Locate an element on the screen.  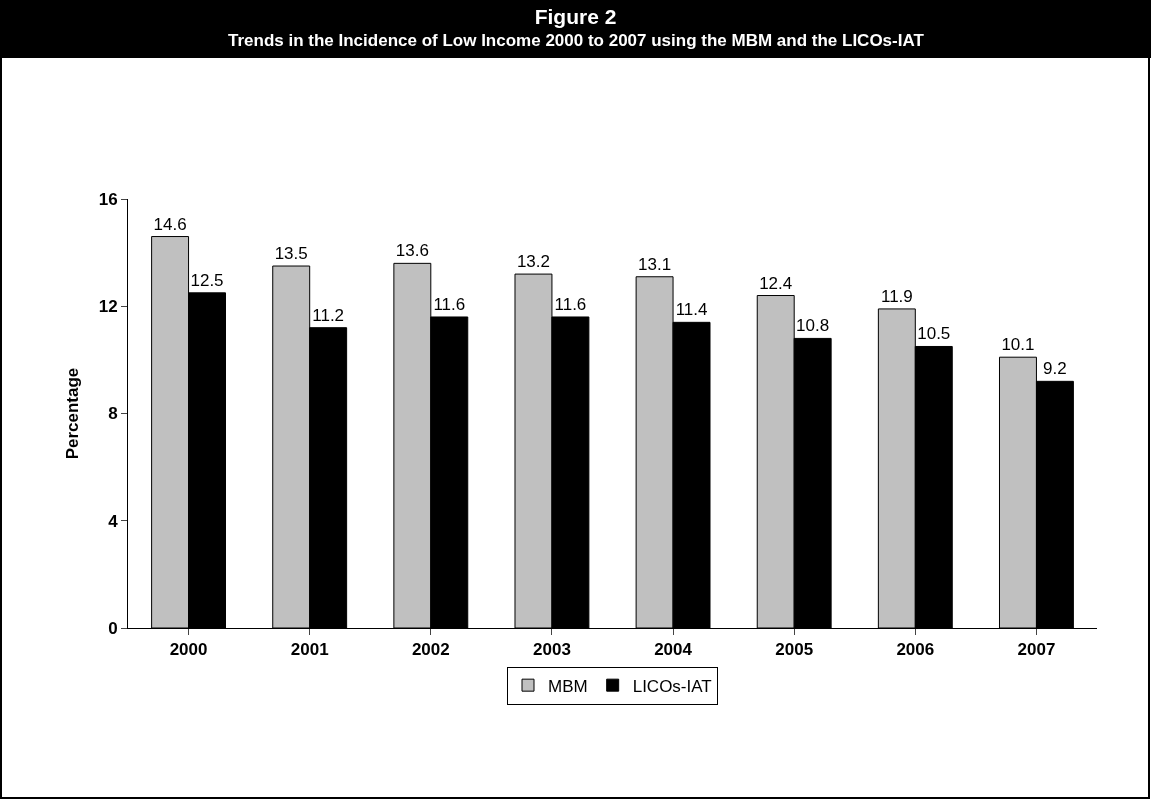
data-label: 13.5 is located at coordinates (291, 254).